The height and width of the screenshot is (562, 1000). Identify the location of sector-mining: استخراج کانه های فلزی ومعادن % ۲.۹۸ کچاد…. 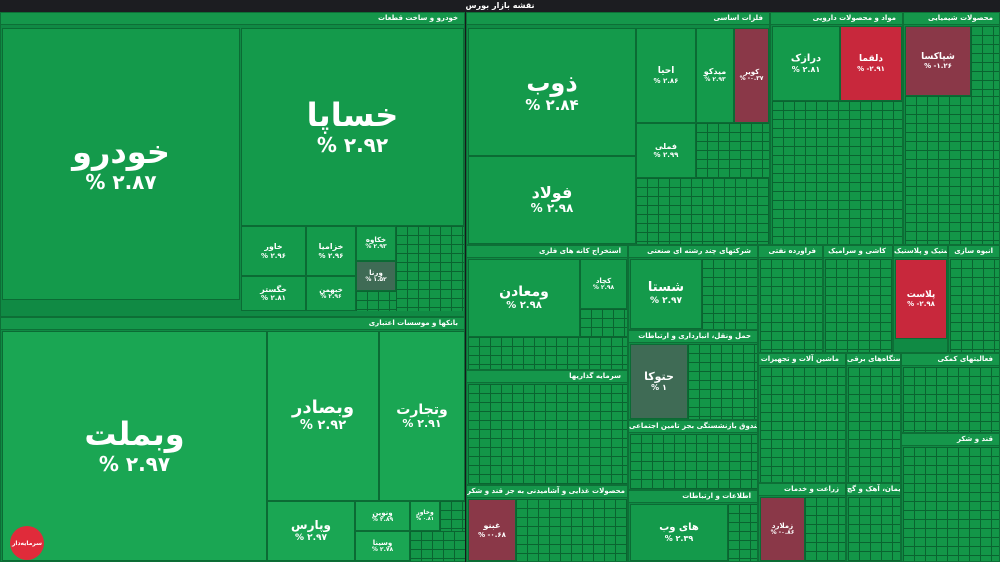
(547, 307).